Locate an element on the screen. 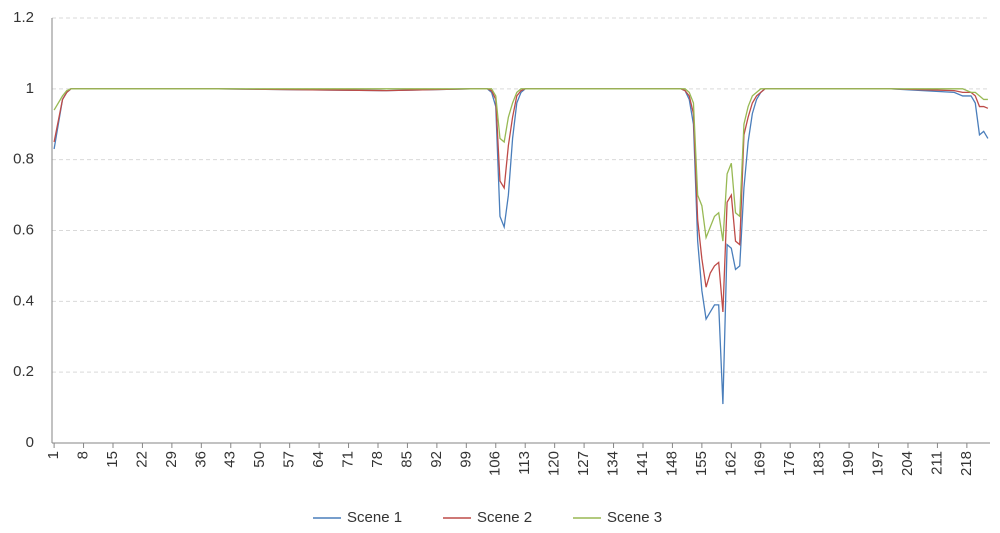 This screenshot has width=1000, height=533. x-tick-label: 190 is located at coordinates (848, 463).